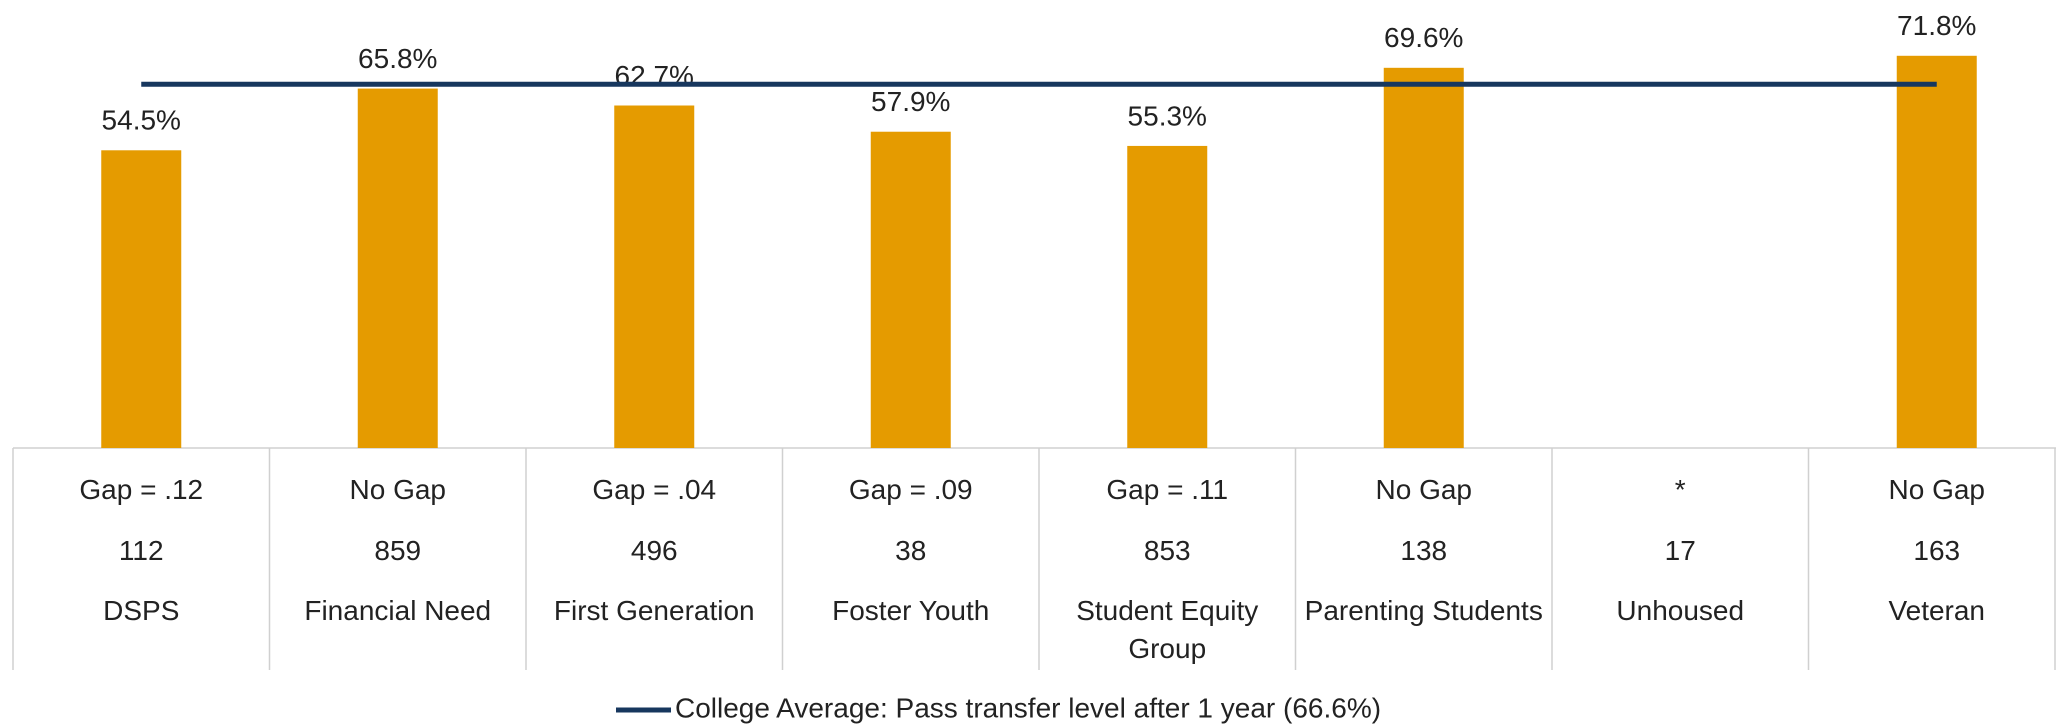 The image size is (2056, 728). Describe the element at coordinates (911, 550) in the screenshot. I see `count-label: 38` at that location.